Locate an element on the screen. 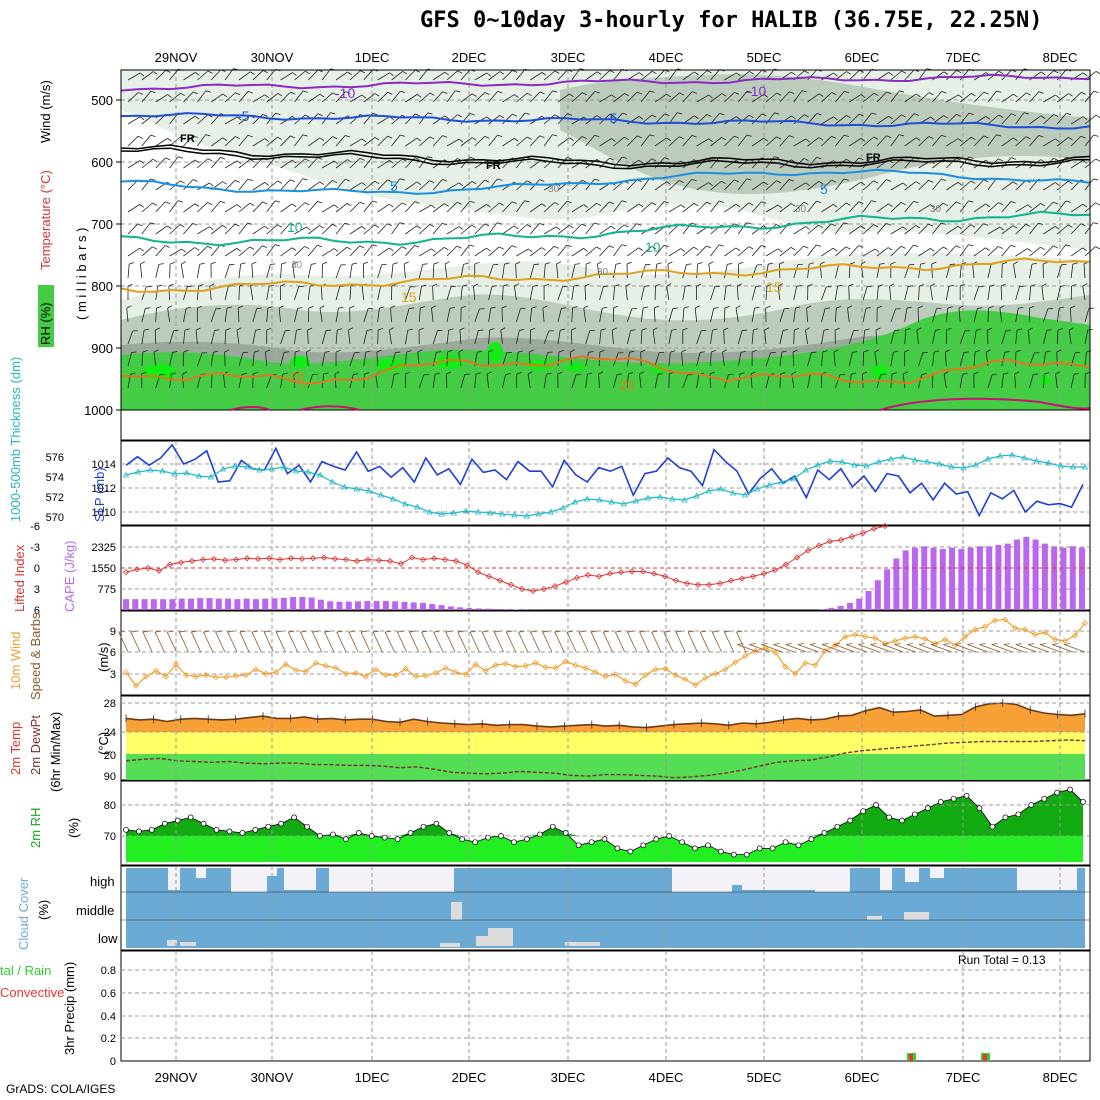  rh2m-marker is located at coordinates (992, 826).